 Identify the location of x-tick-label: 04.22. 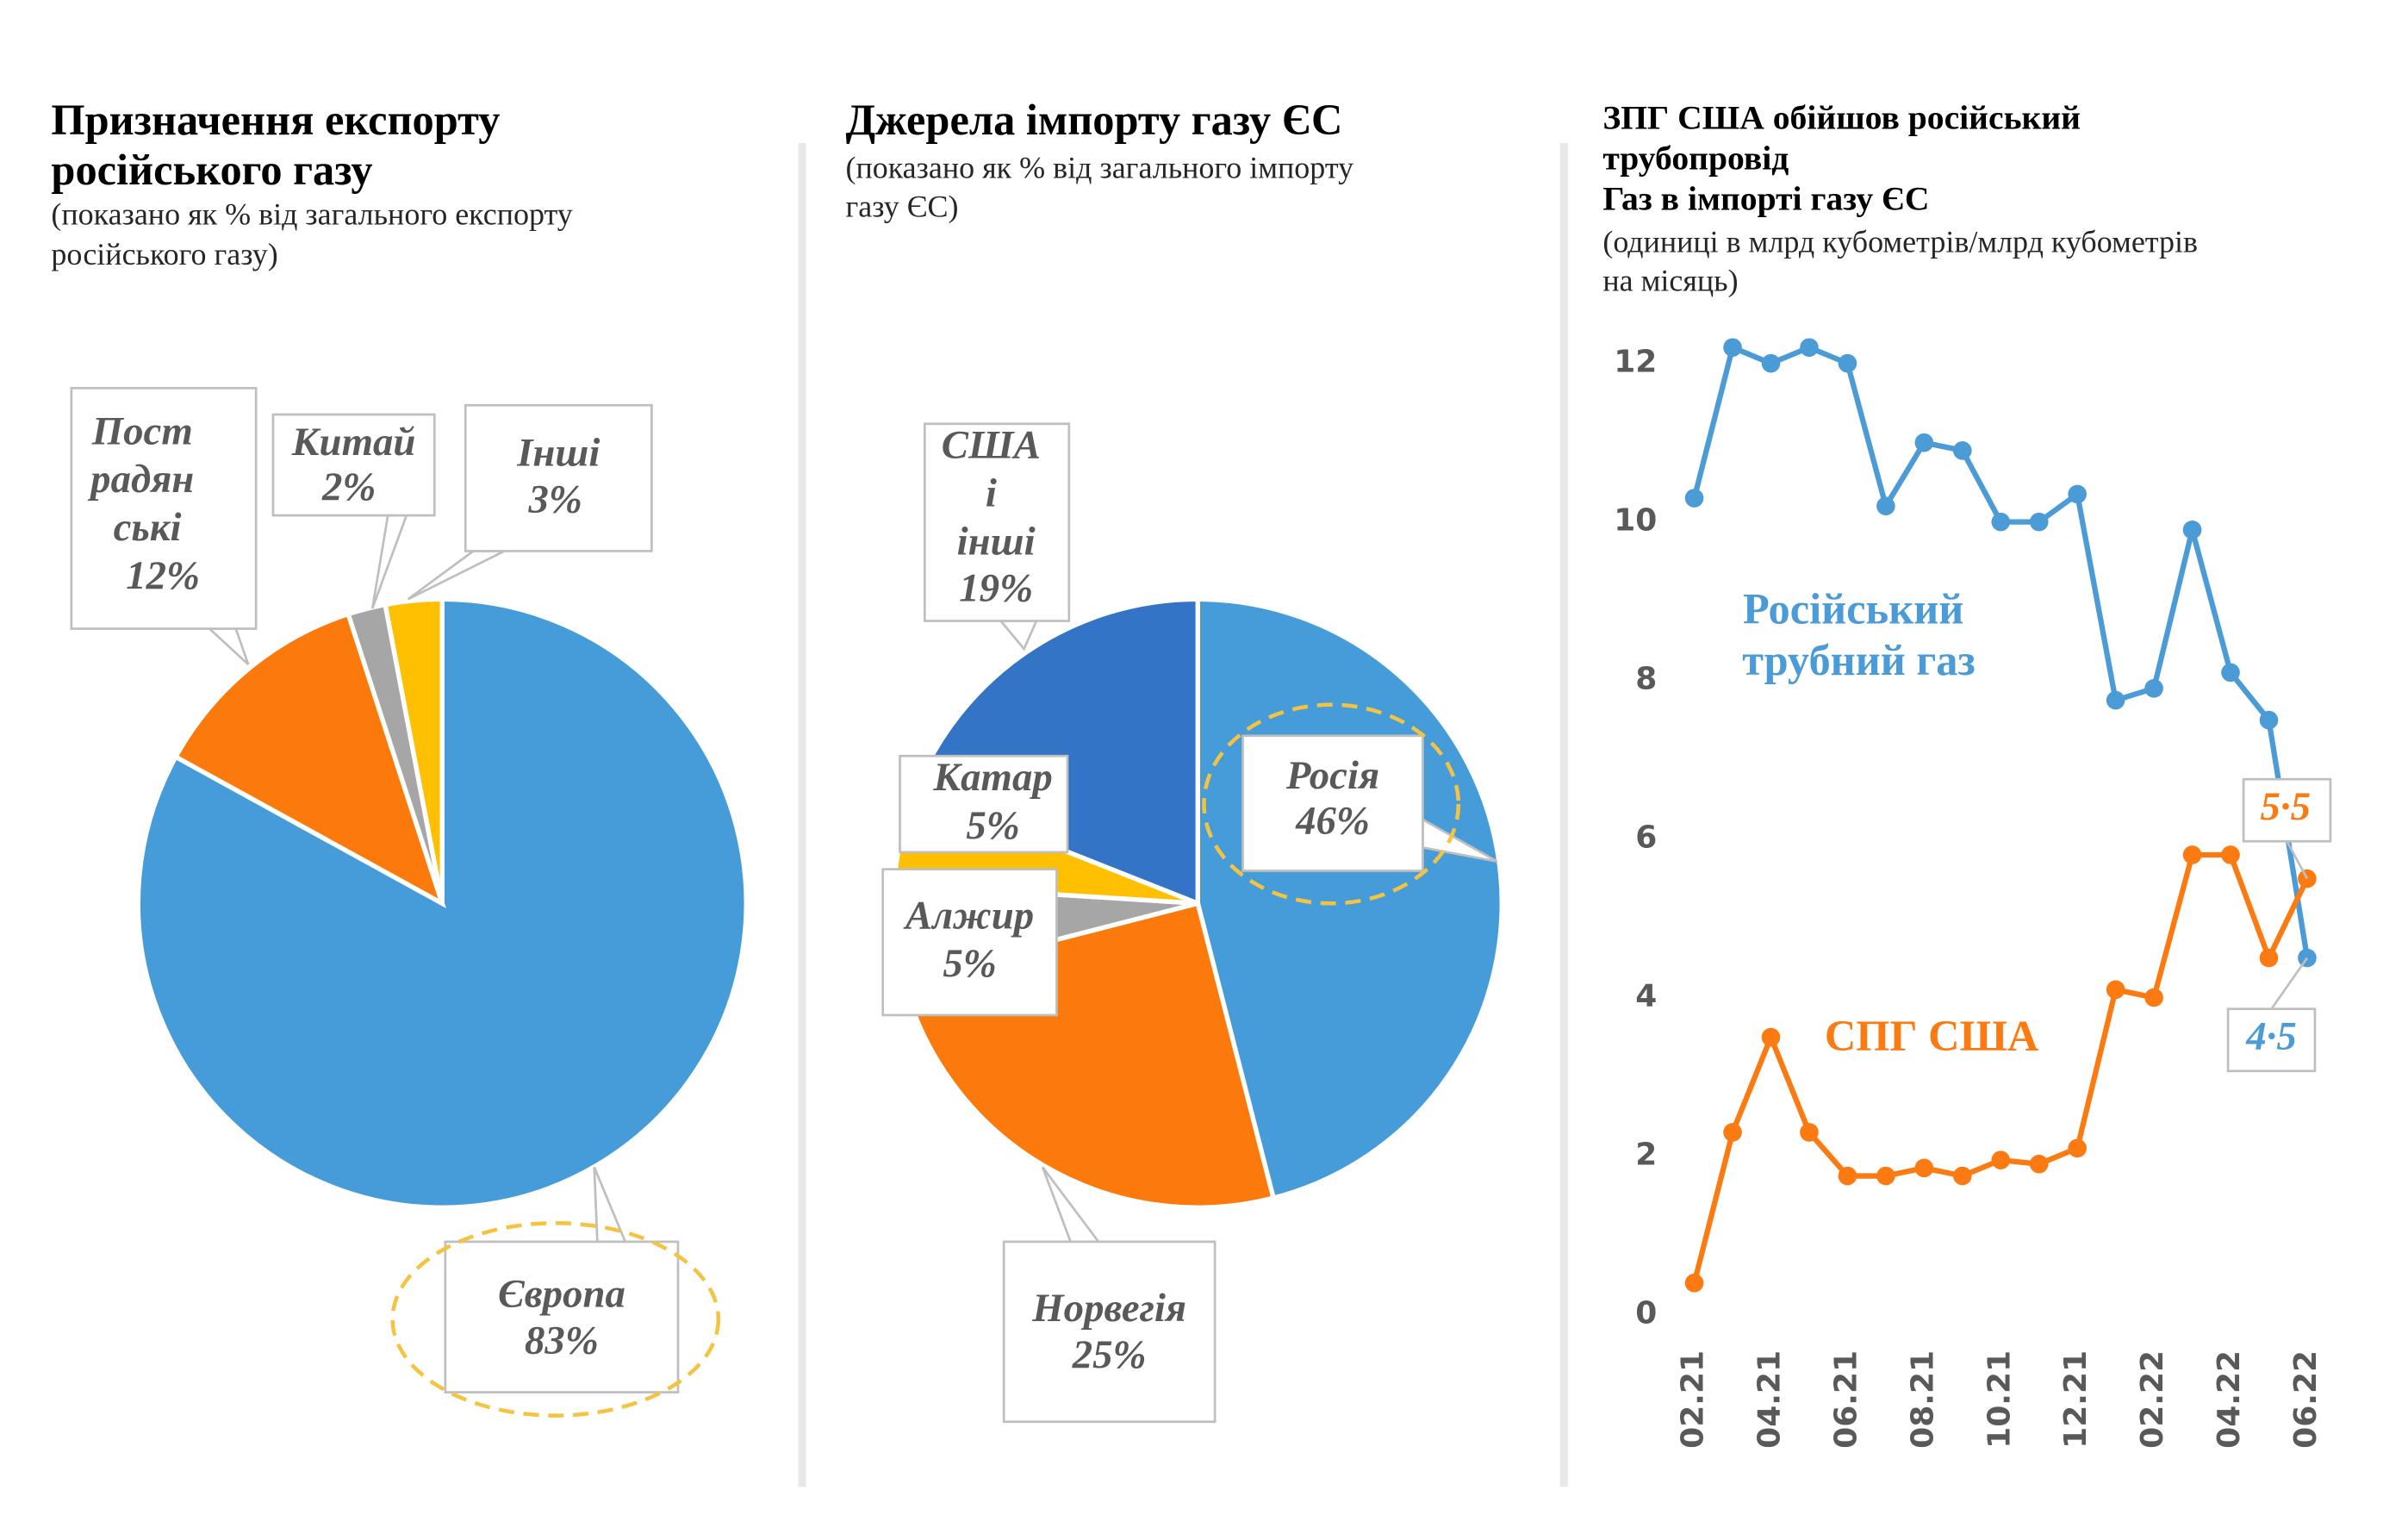
(2229, 1399).